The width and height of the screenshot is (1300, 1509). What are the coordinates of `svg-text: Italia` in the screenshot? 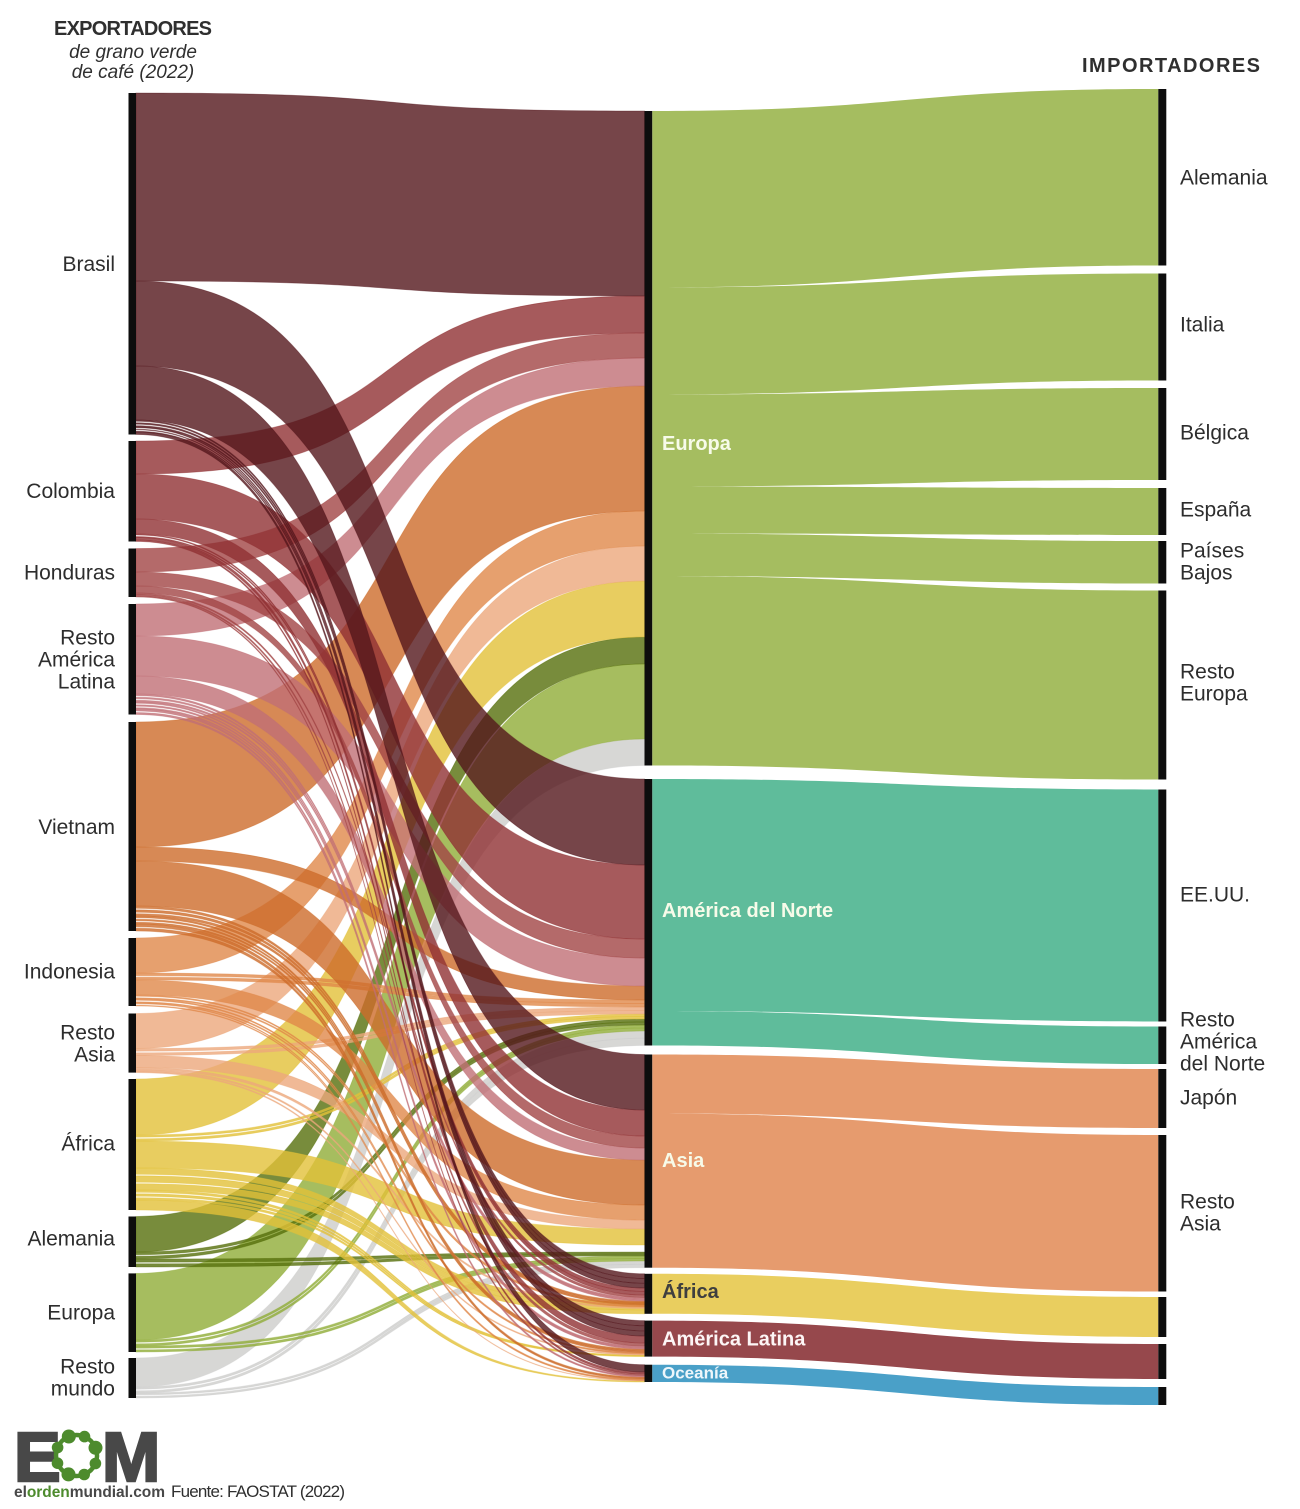 It's located at (1202, 324).